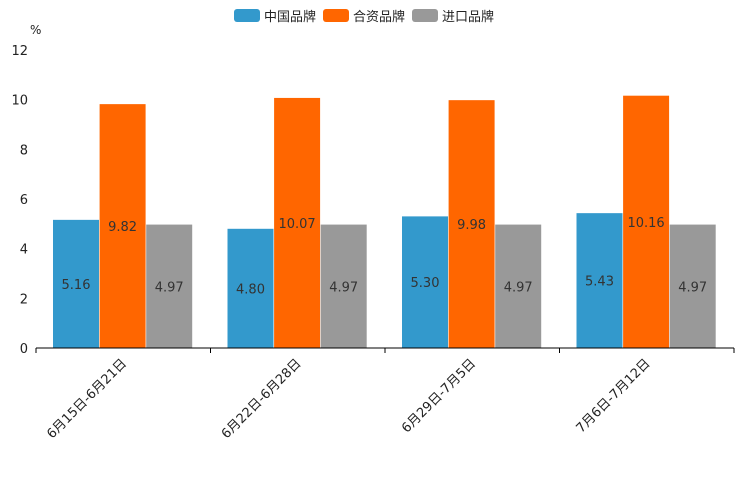  Describe the element at coordinates (379, 17) in the screenshot. I see `legend-label: 合资品牌` at that location.